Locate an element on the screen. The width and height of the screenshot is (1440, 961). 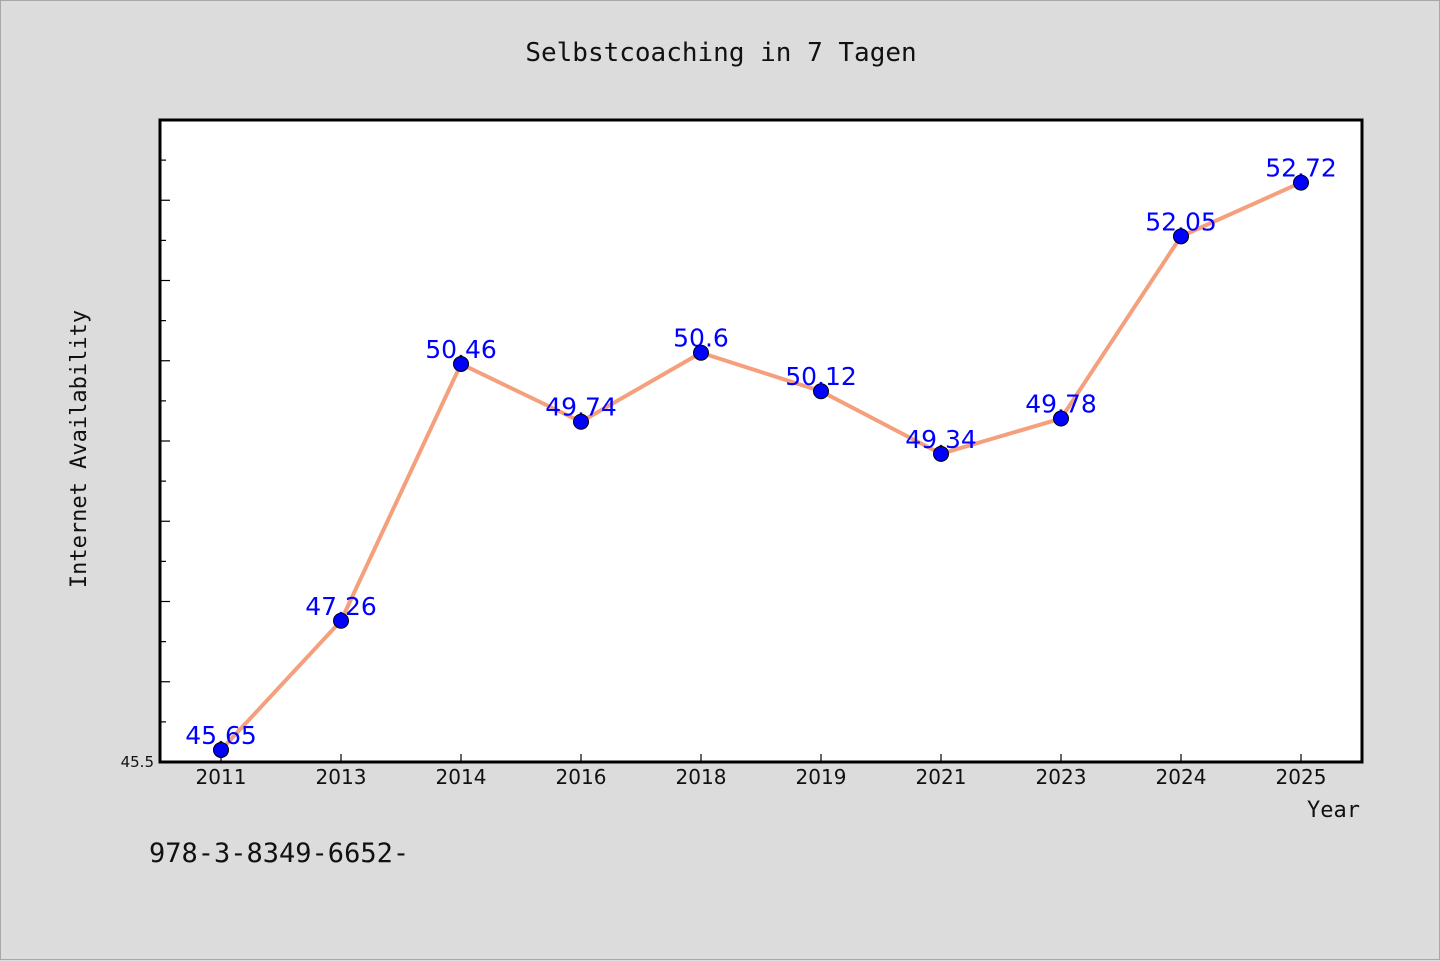
x-tick-label: 2016 is located at coordinates (581, 777).